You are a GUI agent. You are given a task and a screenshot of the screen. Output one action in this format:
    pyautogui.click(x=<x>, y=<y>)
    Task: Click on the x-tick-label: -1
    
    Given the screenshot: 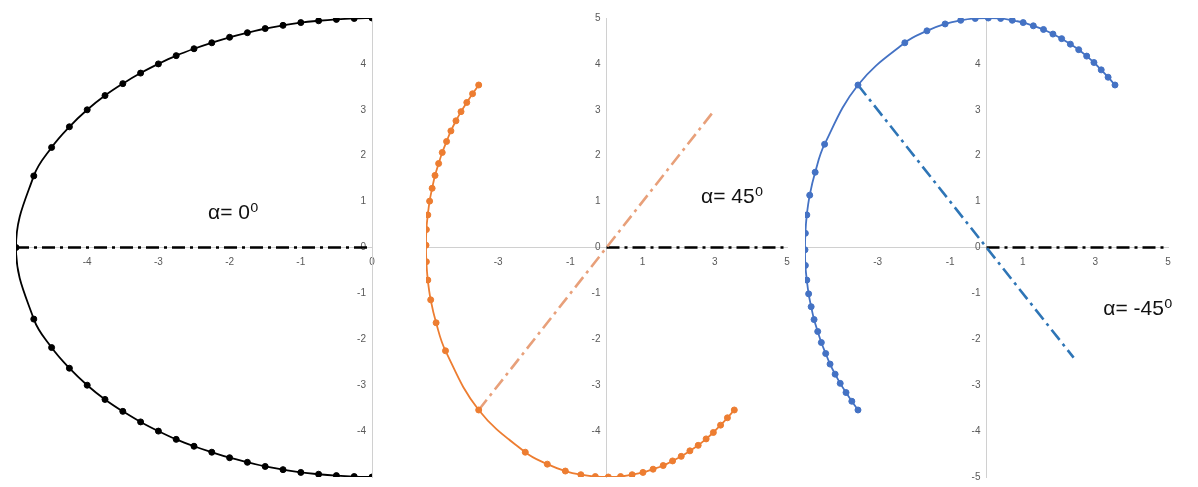 What is the action you would take?
    pyautogui.click(x=301, y=262)
    